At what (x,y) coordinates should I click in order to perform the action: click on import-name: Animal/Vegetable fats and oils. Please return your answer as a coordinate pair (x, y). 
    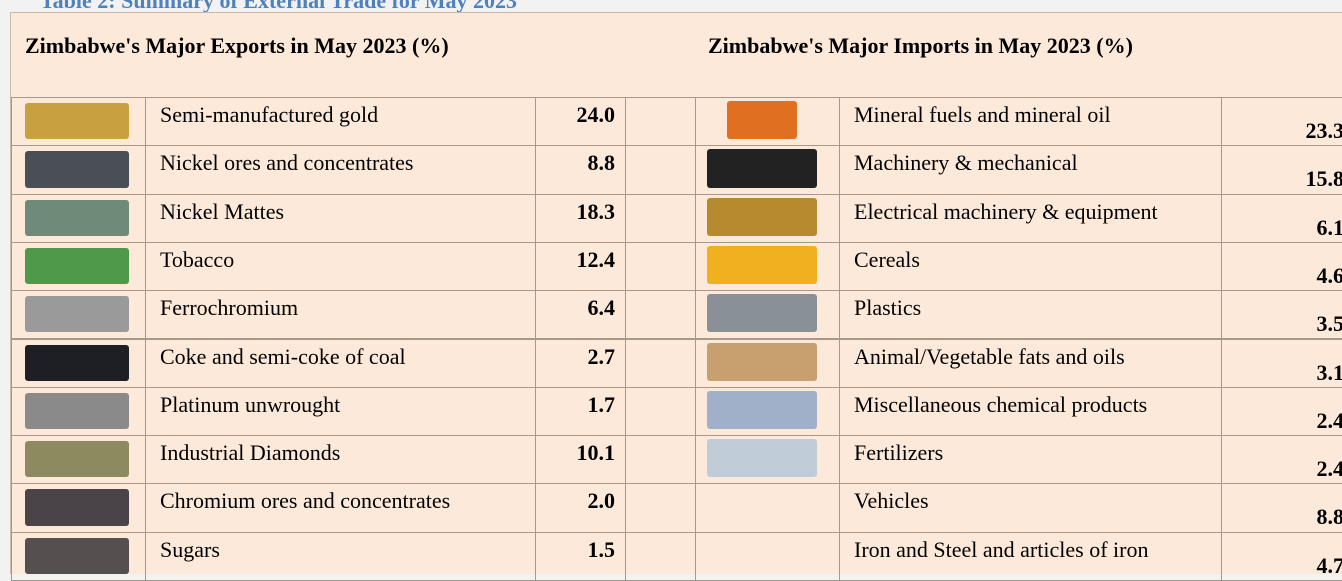
    Looking at the image, I should click on (1030, 363).